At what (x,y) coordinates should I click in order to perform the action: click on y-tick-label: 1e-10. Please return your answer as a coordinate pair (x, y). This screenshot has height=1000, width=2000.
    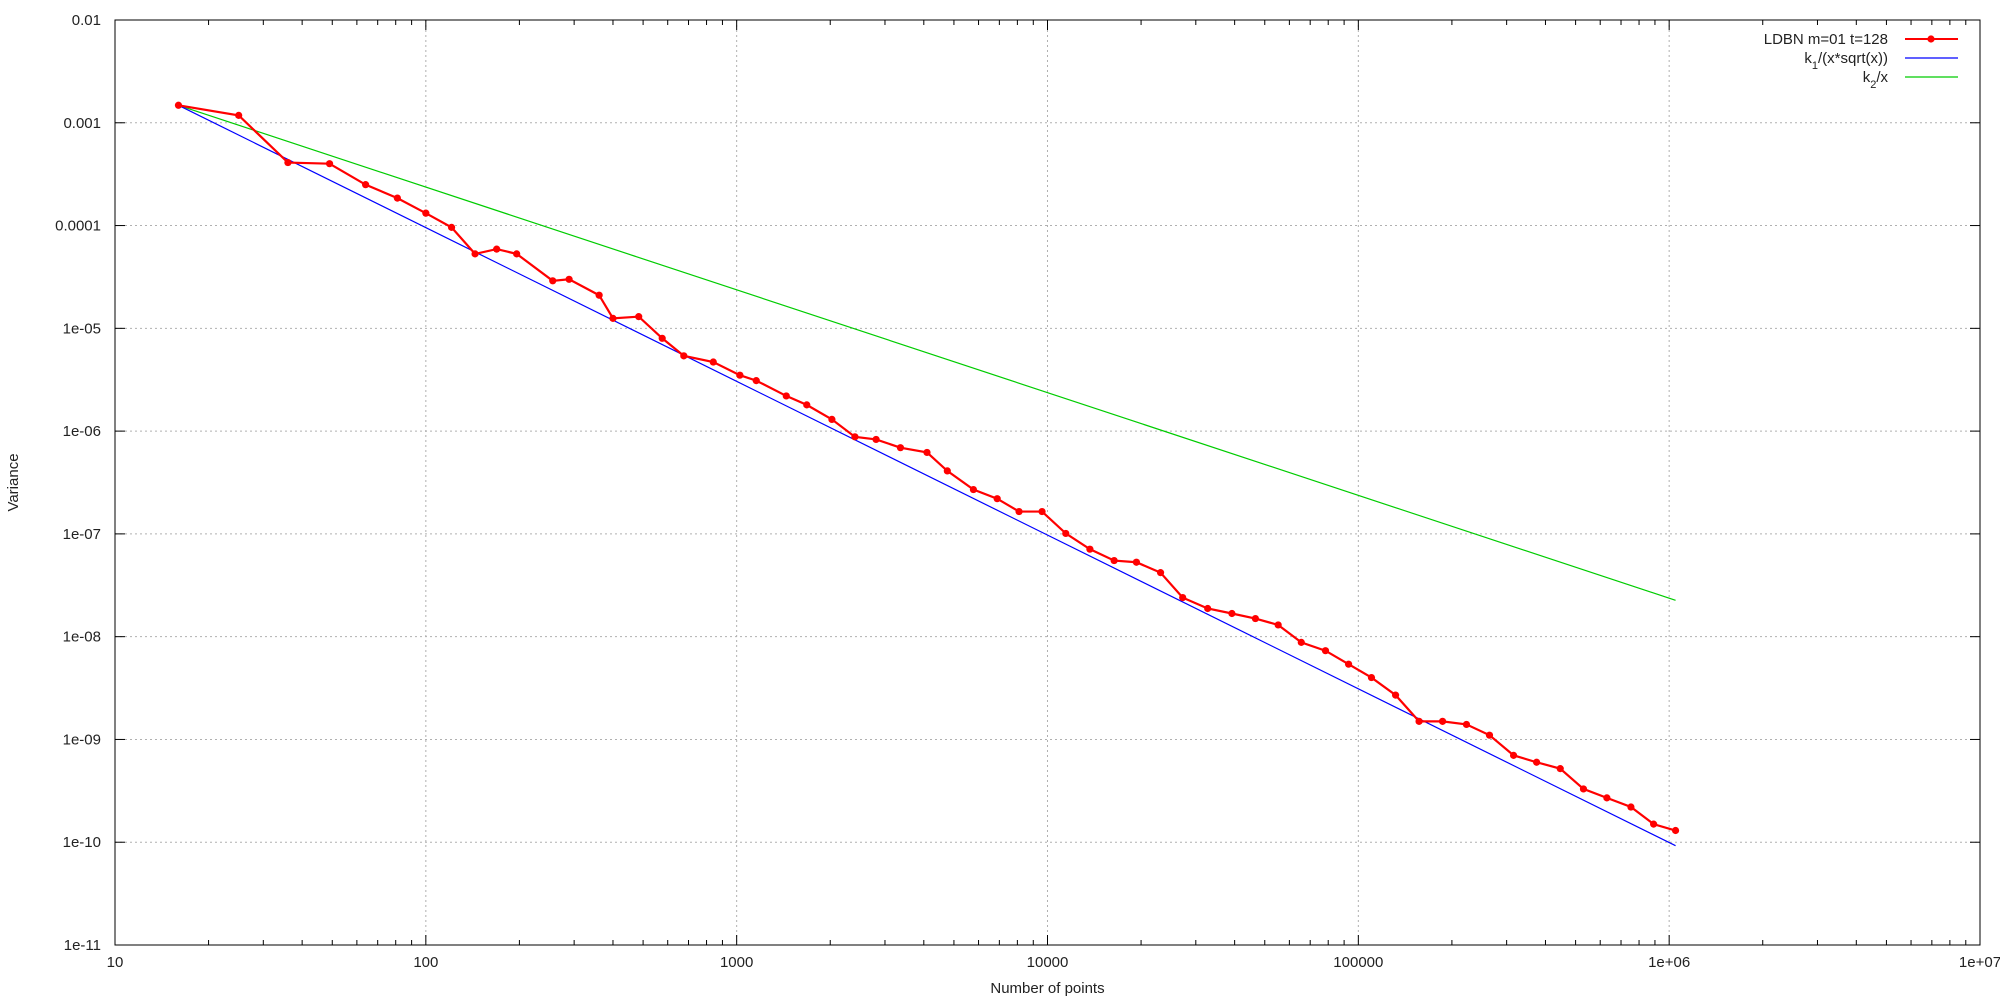
    Looking at the image, I should click on (82, 842).